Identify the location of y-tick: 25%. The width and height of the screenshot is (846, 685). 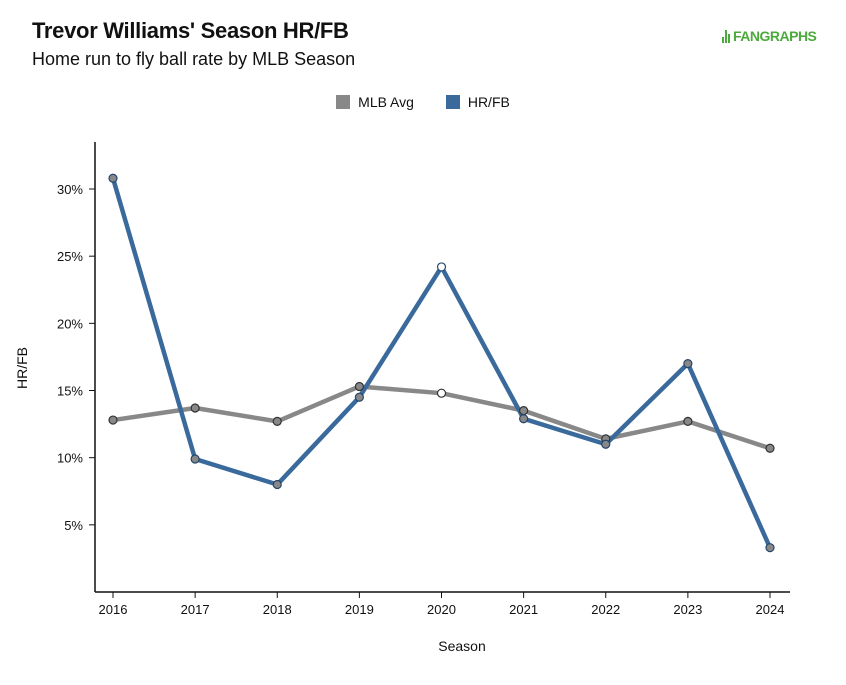
(76, 256).